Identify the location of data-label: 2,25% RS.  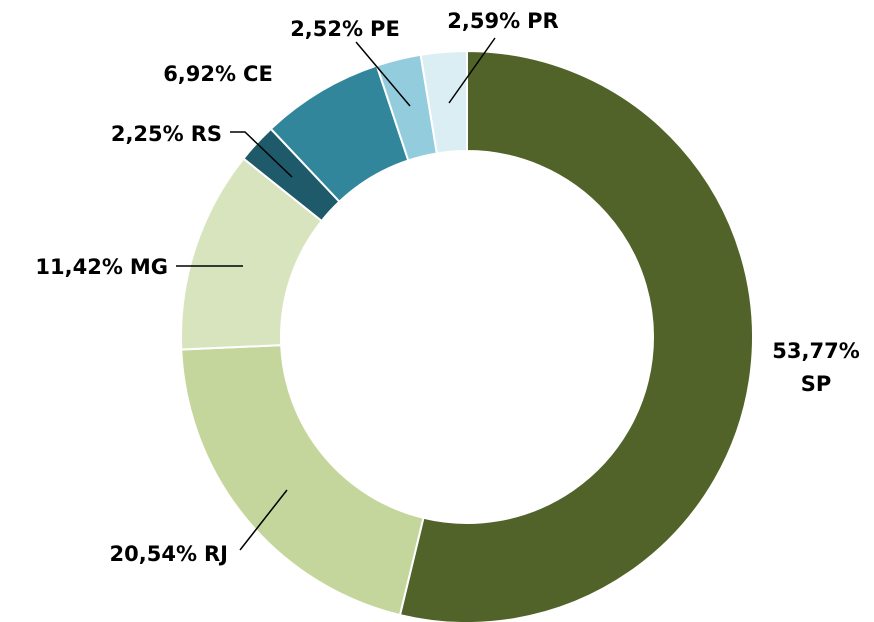
(166, 134).